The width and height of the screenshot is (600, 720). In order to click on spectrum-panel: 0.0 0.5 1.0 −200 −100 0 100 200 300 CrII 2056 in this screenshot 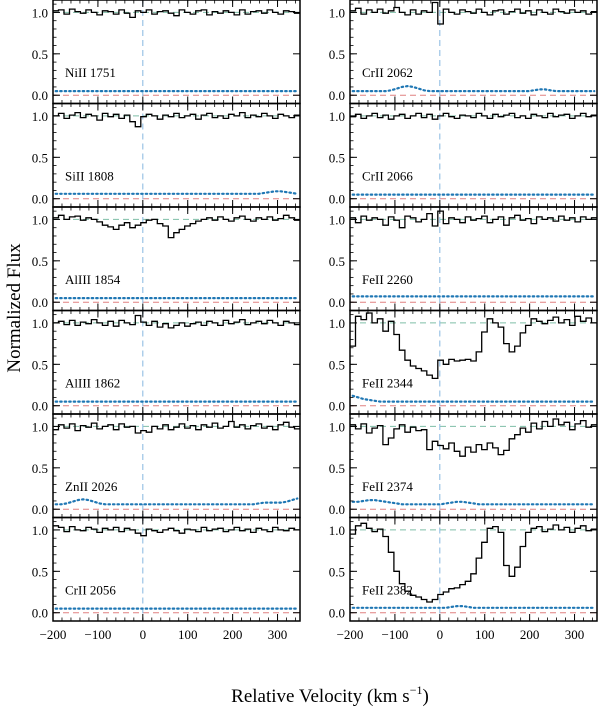, I will do `click(166, 579)`.